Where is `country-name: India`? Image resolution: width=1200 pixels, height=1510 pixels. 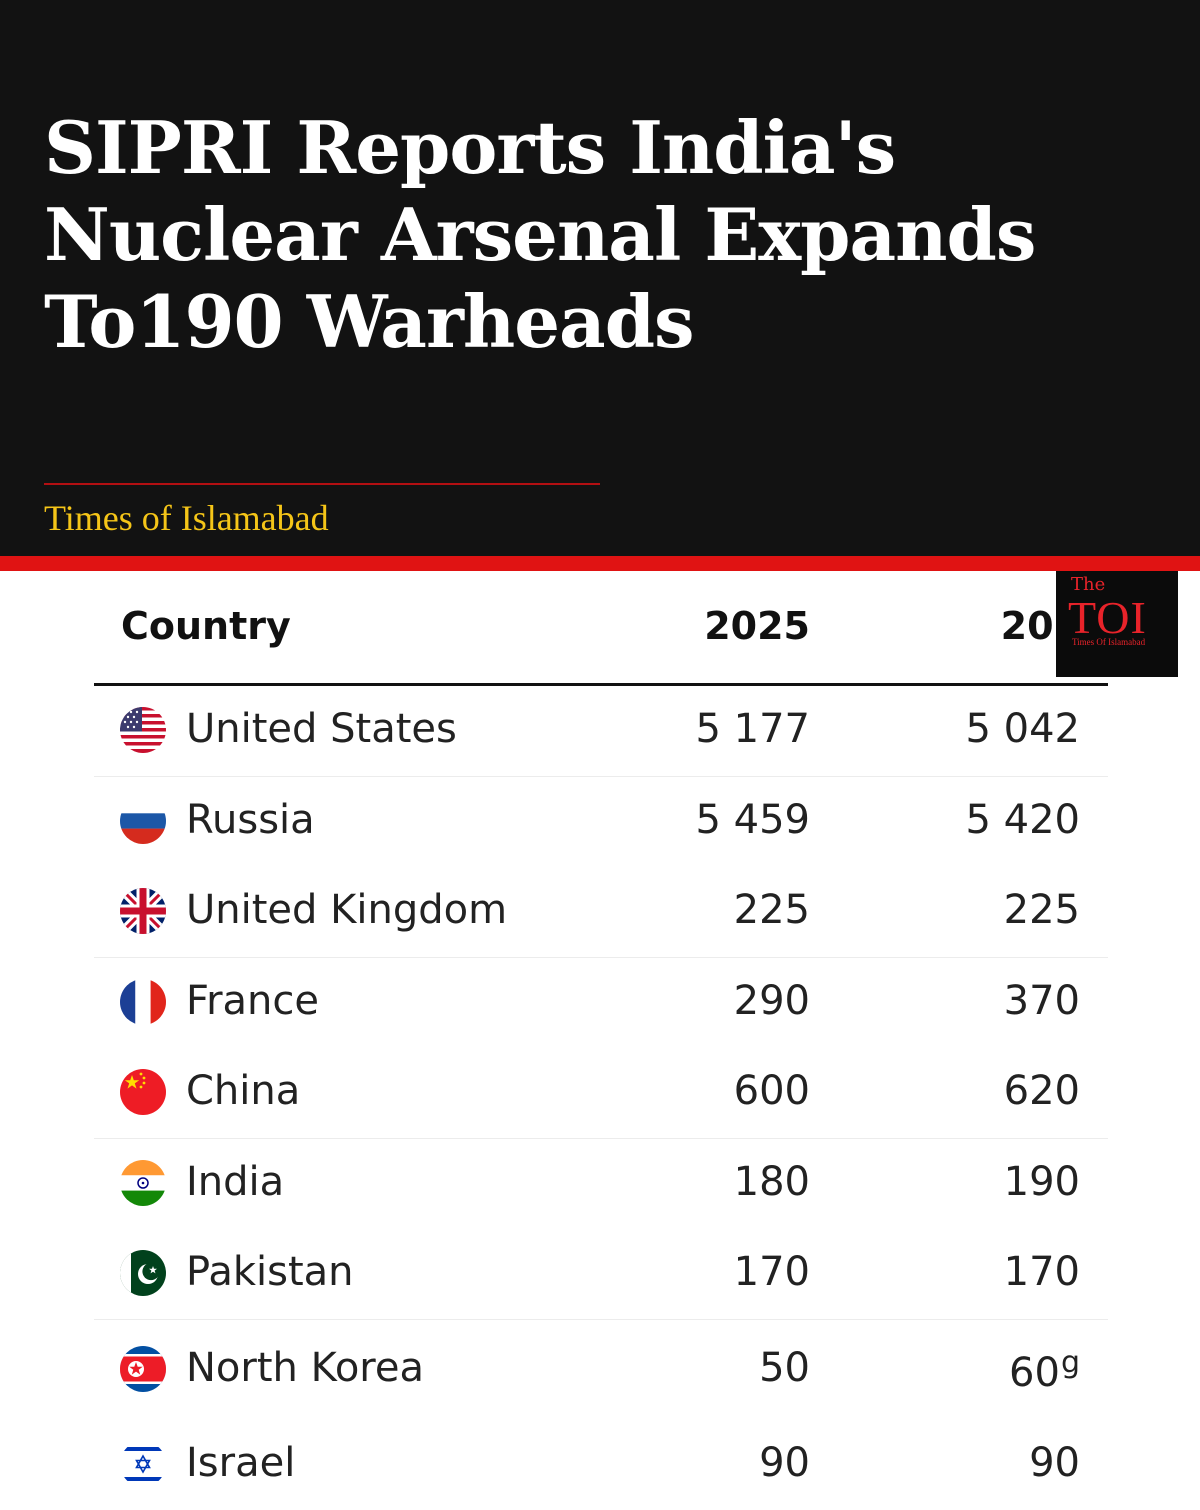 country-name: India is located at coordinates (235, 1182).